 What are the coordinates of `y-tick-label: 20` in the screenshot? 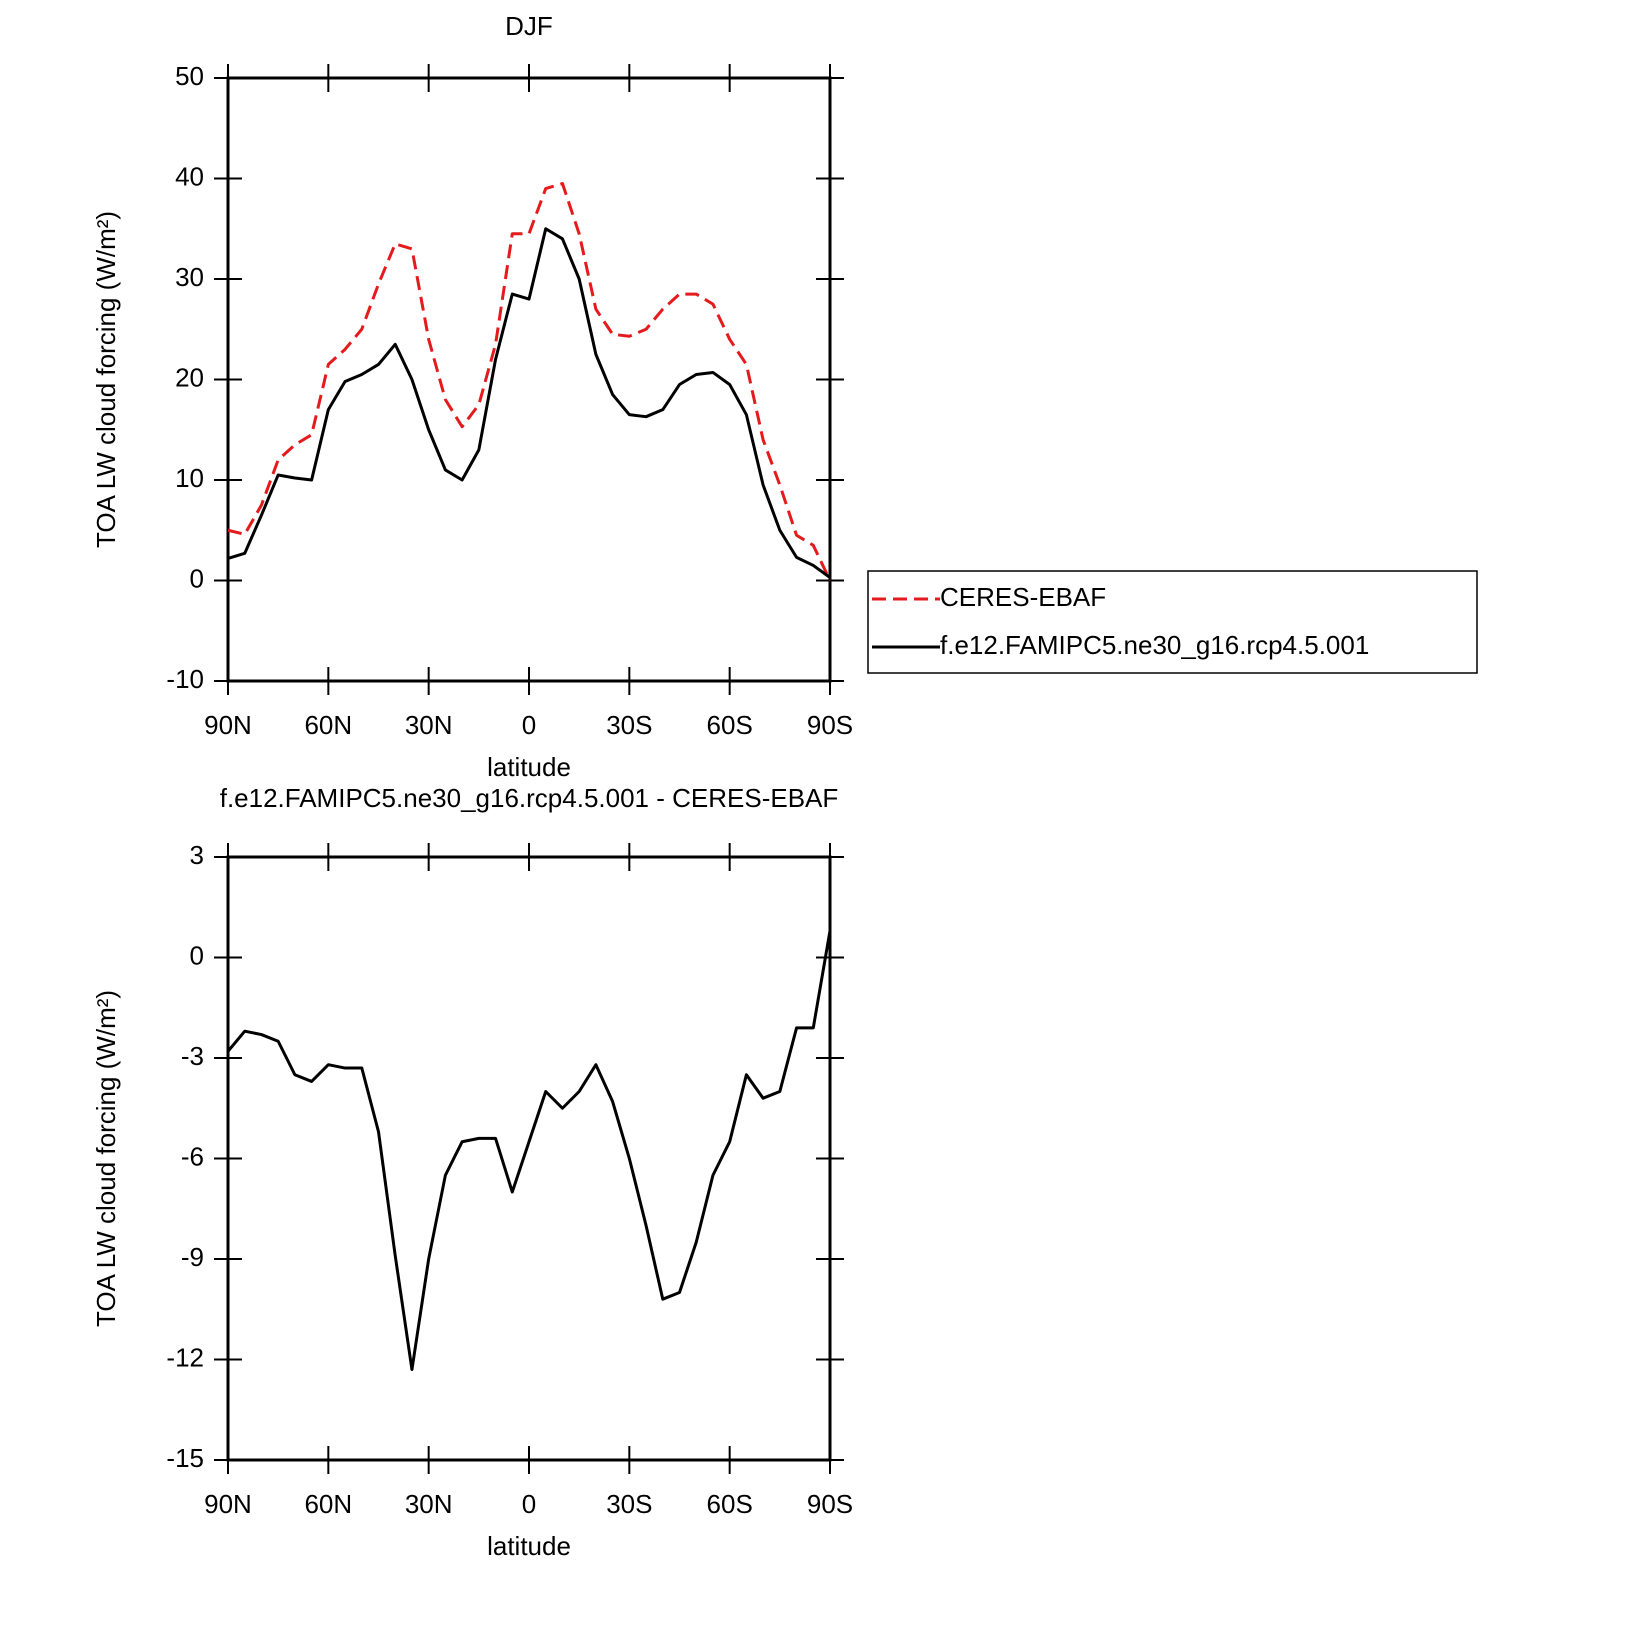 It's located at (189, 377).